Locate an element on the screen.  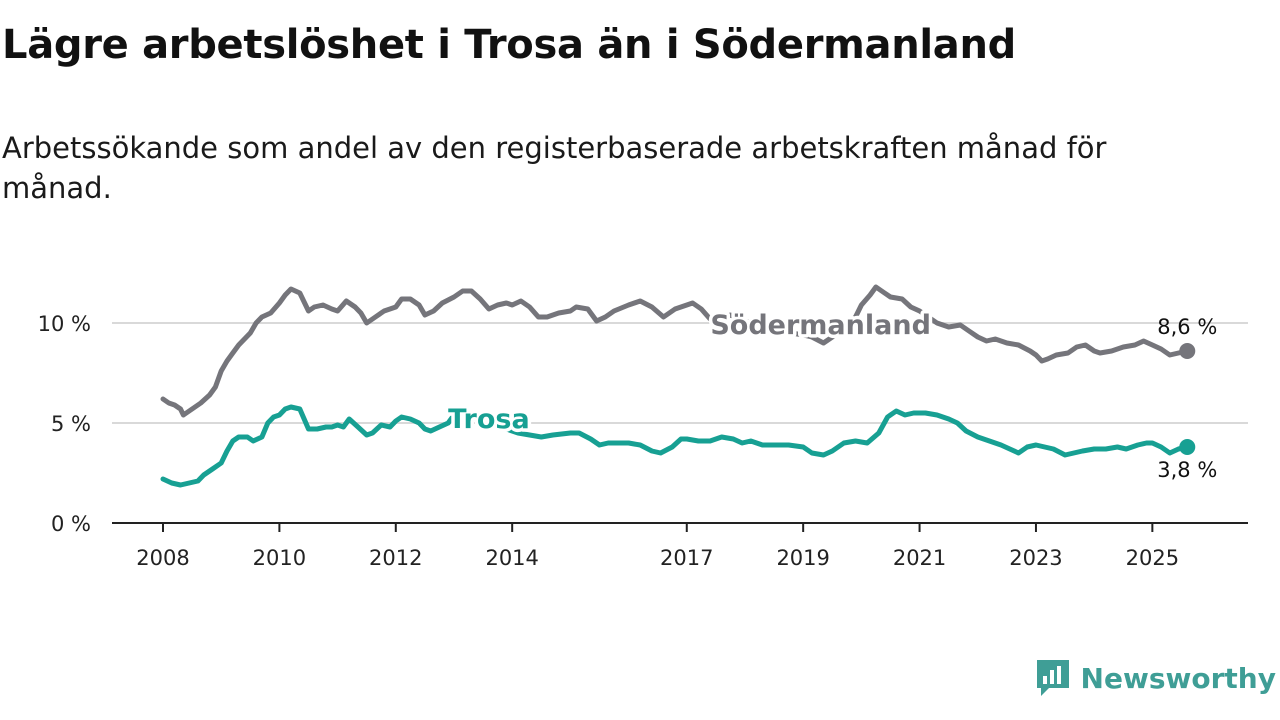
end-value-label: 8,6 % is located at coordinates (1187, 327).